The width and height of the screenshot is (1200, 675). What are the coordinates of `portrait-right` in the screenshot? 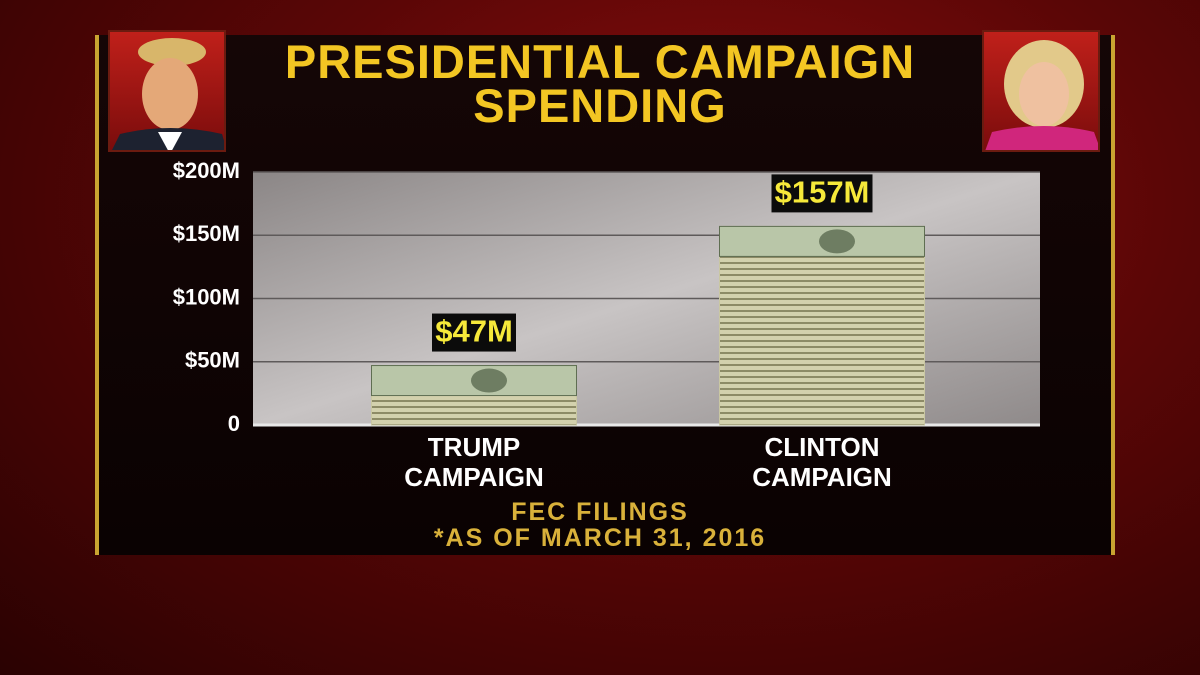 It's located at (1041, 91).